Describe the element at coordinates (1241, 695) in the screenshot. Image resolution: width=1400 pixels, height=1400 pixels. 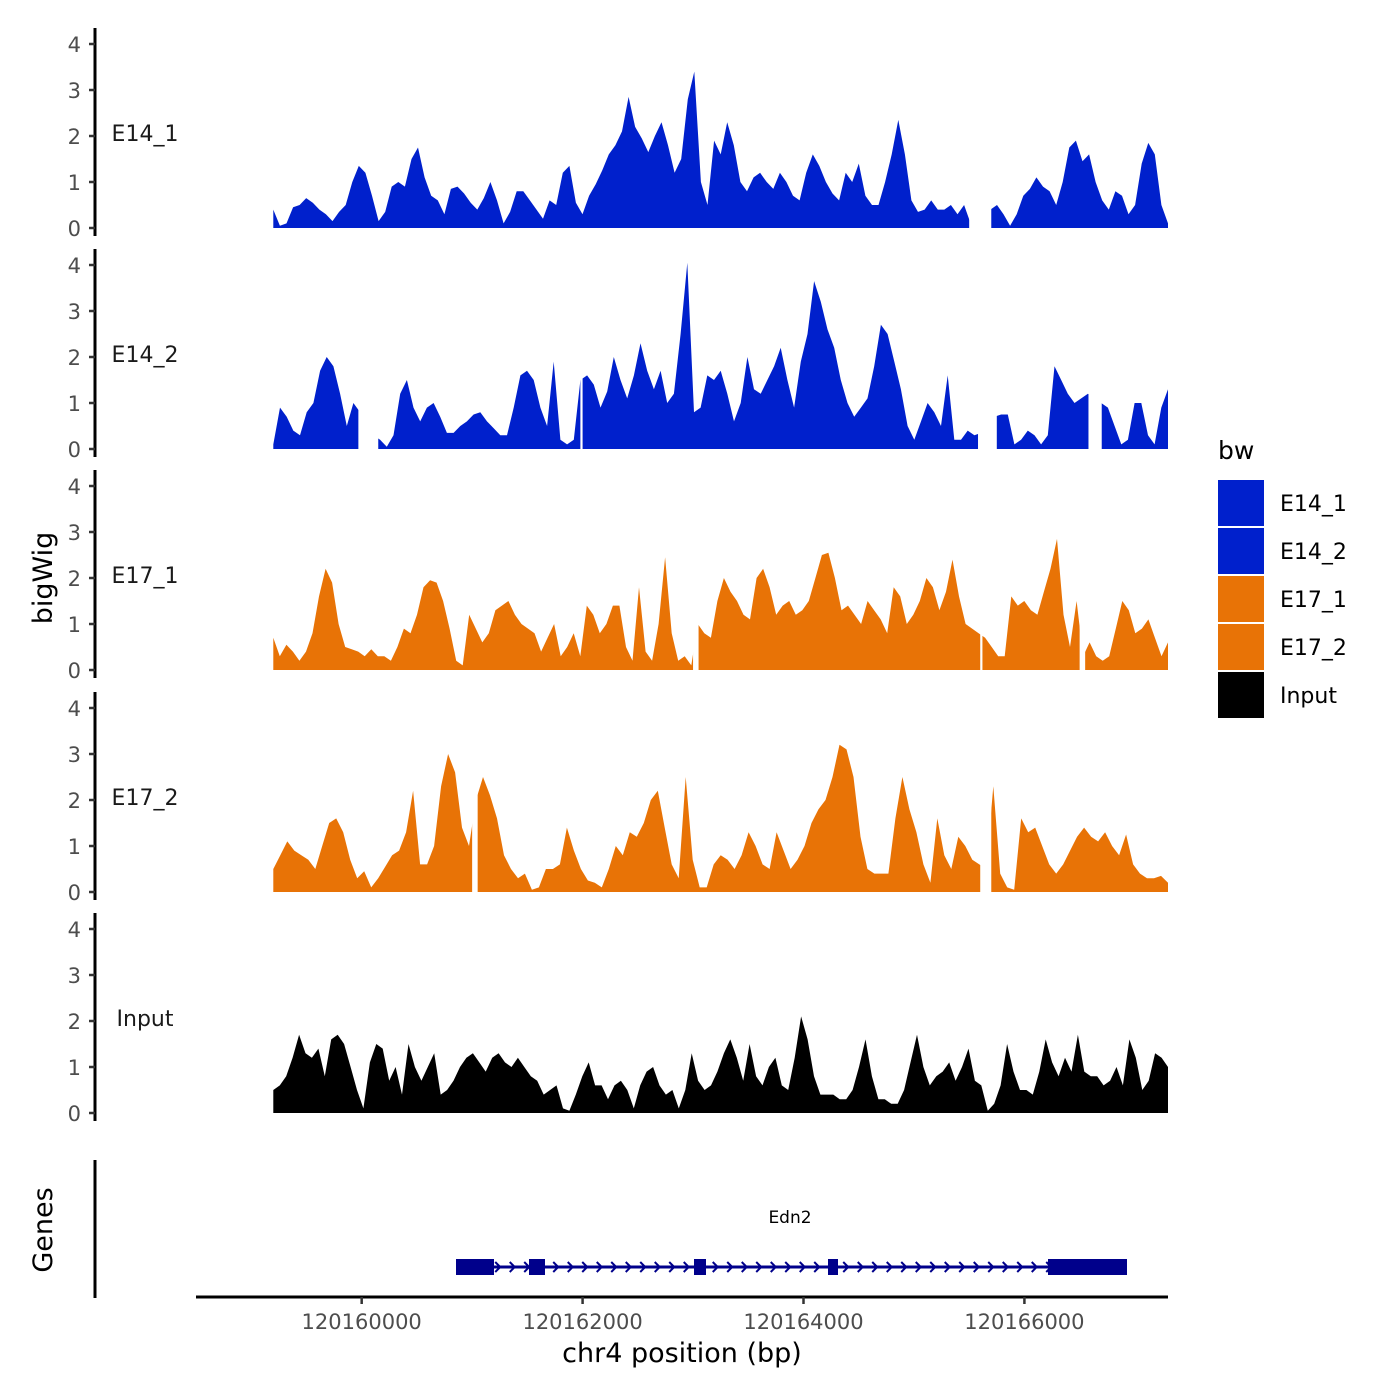
I see `legend-swatch-Input` at that location.